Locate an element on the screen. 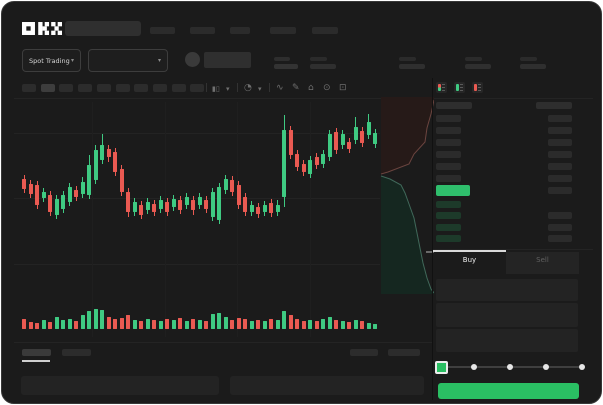  last-price-highlight is located at coordinates (453, 190).